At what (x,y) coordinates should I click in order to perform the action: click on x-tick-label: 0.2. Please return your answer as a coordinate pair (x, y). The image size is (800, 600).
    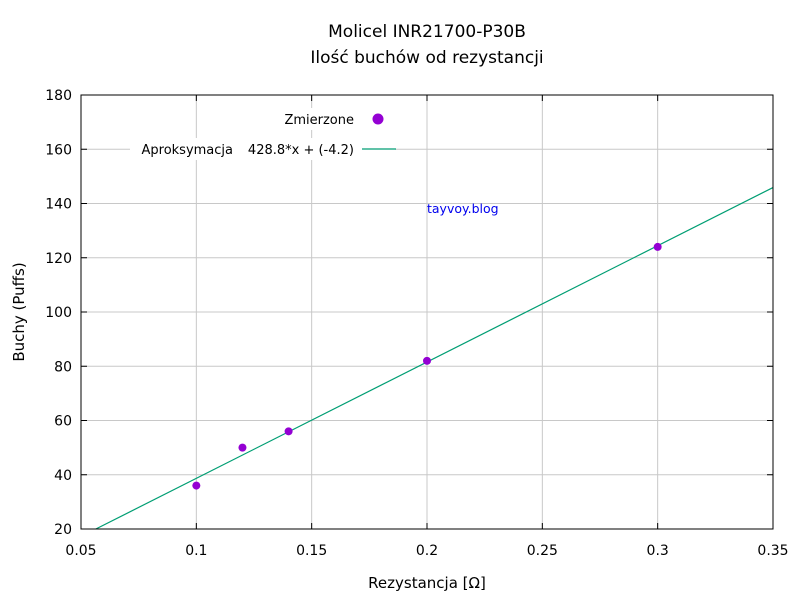
    Looking at the image, I should click on (427, 551).